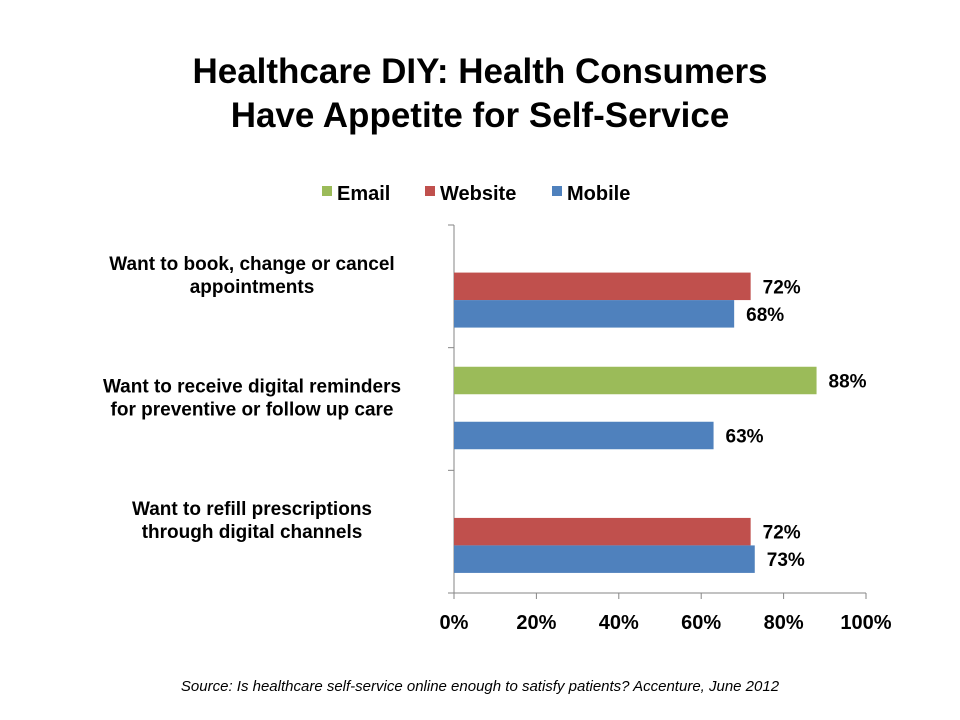 This screenshot has width=960, height=720. What do you see at coordinates (252, 532) in the screenshot?
I see `category-label: through digital channels` at bounding box center [252, 532].